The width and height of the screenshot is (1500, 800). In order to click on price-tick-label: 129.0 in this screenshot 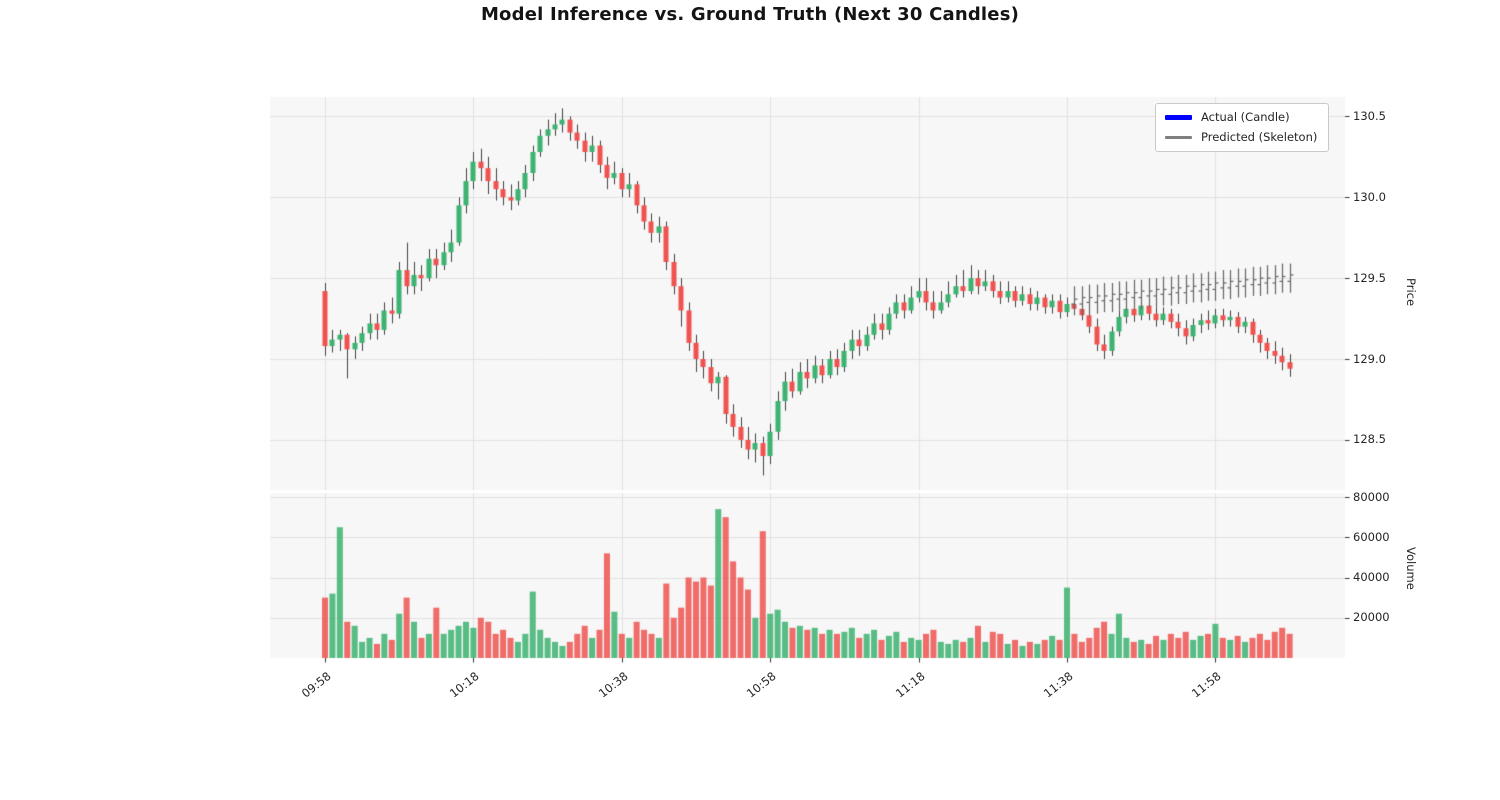, I will do `click(1369, 358)`.